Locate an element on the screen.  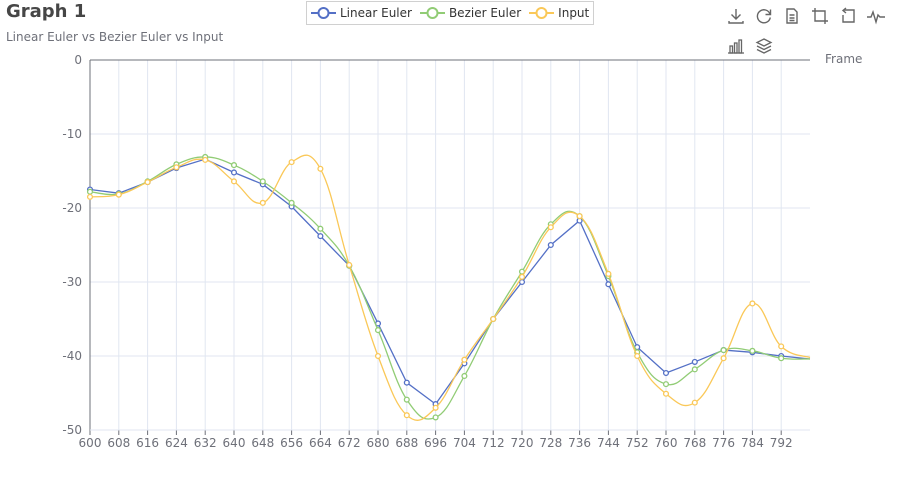
data-view-icon is located at coordinates (792, 16).